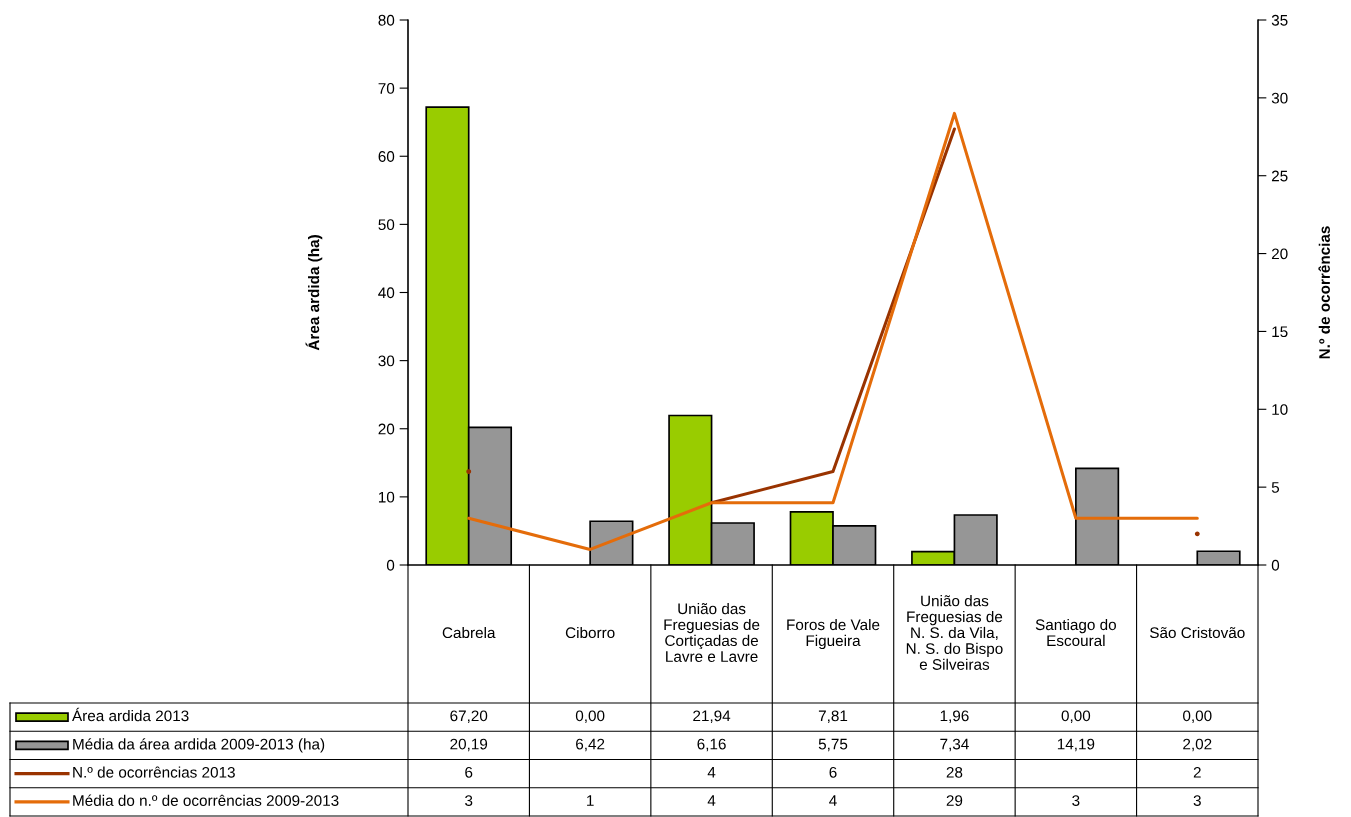  I want to click on legend-label: Média da área ardida 2009-2013 (ha), so click(199, 745).